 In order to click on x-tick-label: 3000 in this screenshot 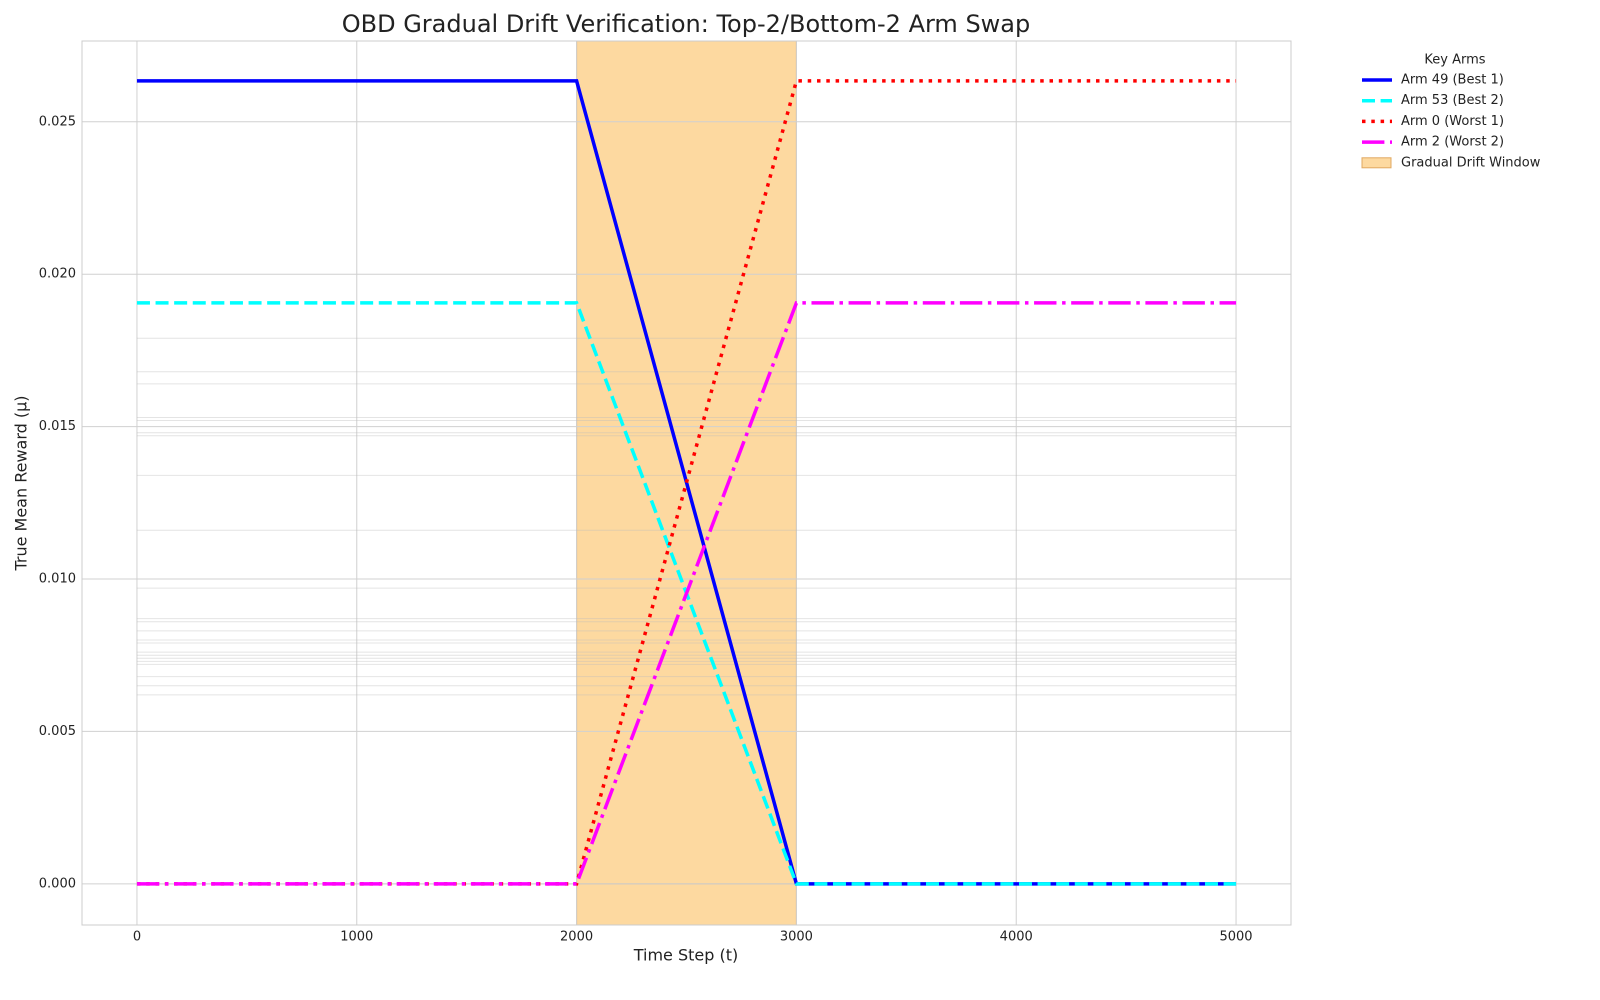, I will do `click(796, 937)`.